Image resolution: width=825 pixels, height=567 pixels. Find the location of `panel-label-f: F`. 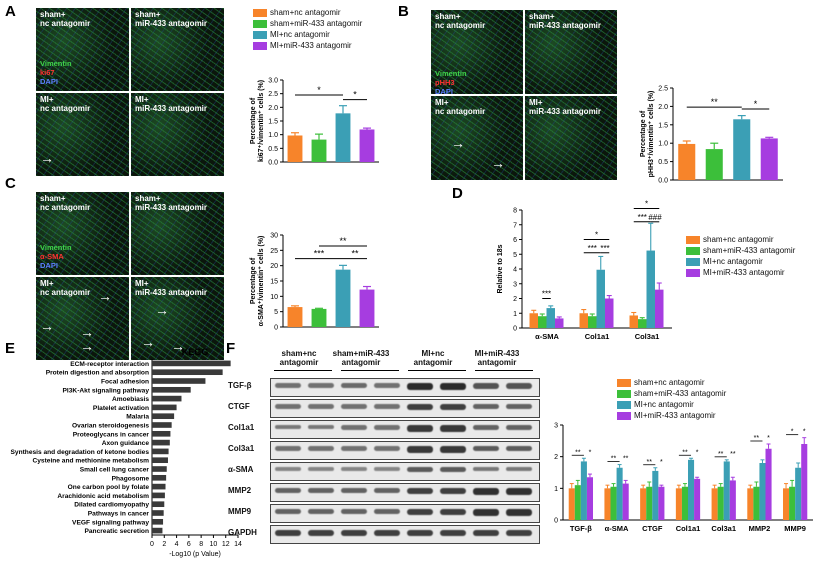

panel-label-f: F is located at coordinates (231, 348).